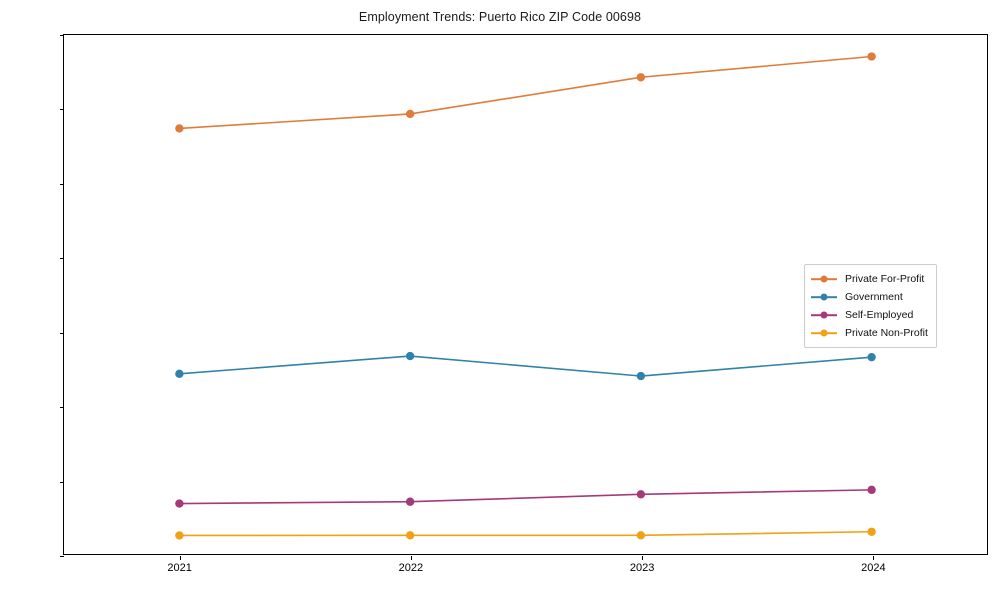 This screenshot has width=1000, height=600. What do you see at coordinates (411, 568) in the screenshot?
I see `x-axis-tick-label: 2022` at bounding box center [411, 568].